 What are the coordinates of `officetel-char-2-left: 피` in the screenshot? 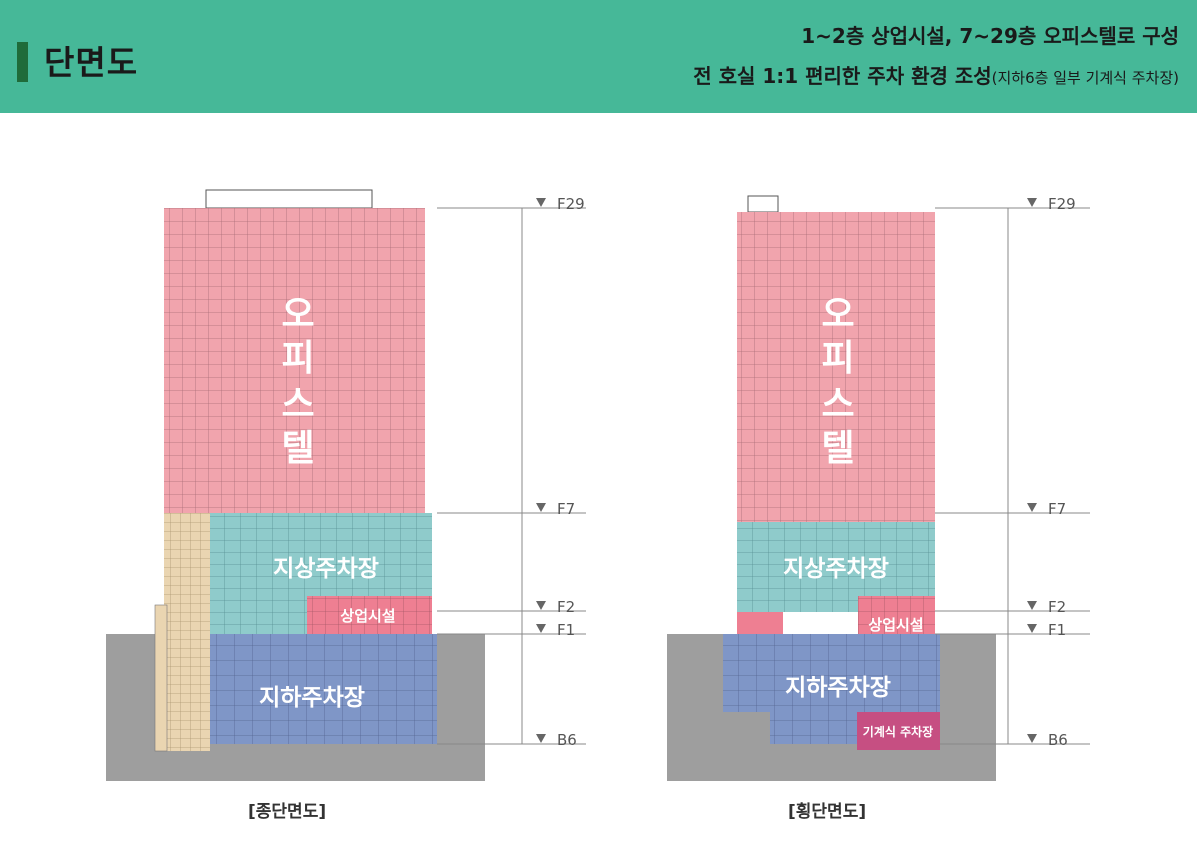 It's located at (297, 358).